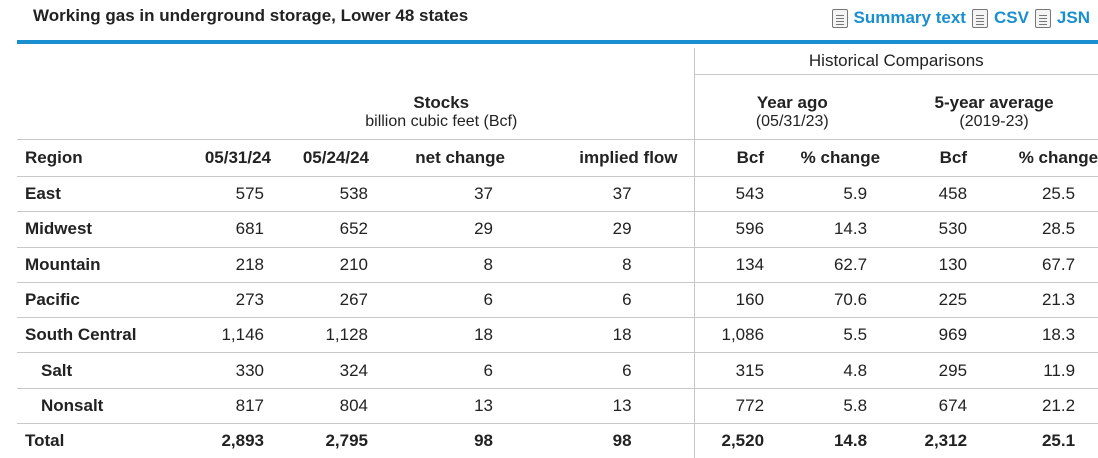 The image size is (1098, 458). Describe the element at coordinates (332, 264) in the screenshot. I see `cell-prior-week: 210` at that location.